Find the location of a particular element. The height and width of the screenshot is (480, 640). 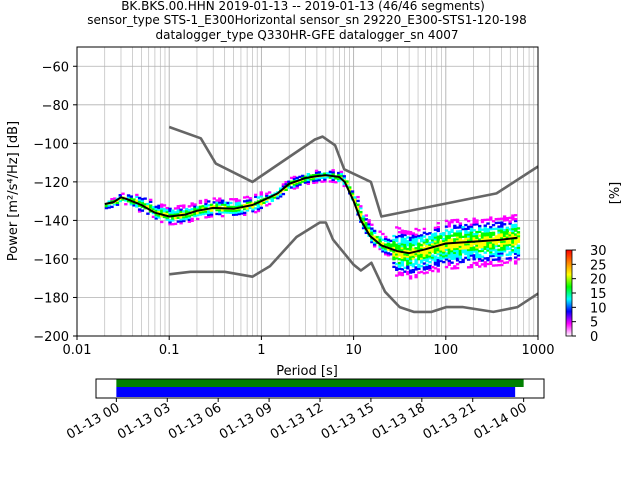

coverage-tick-label: 01-13 12 is located at coordinates (297, 421).